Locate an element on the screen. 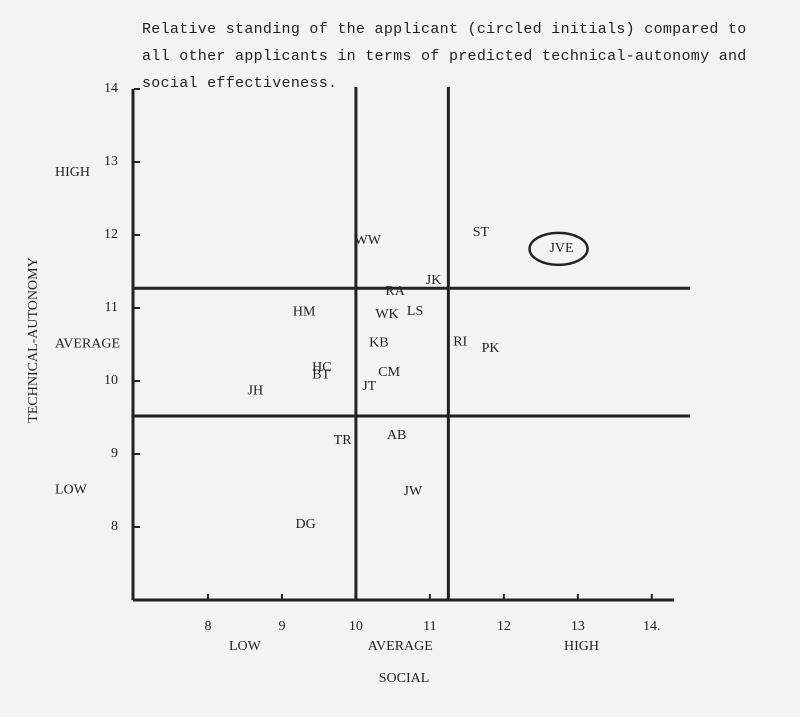 Image resolution: width=800 pixels, height=717 pixels. x-level-label: LOW is located at coordinates (245, 646).